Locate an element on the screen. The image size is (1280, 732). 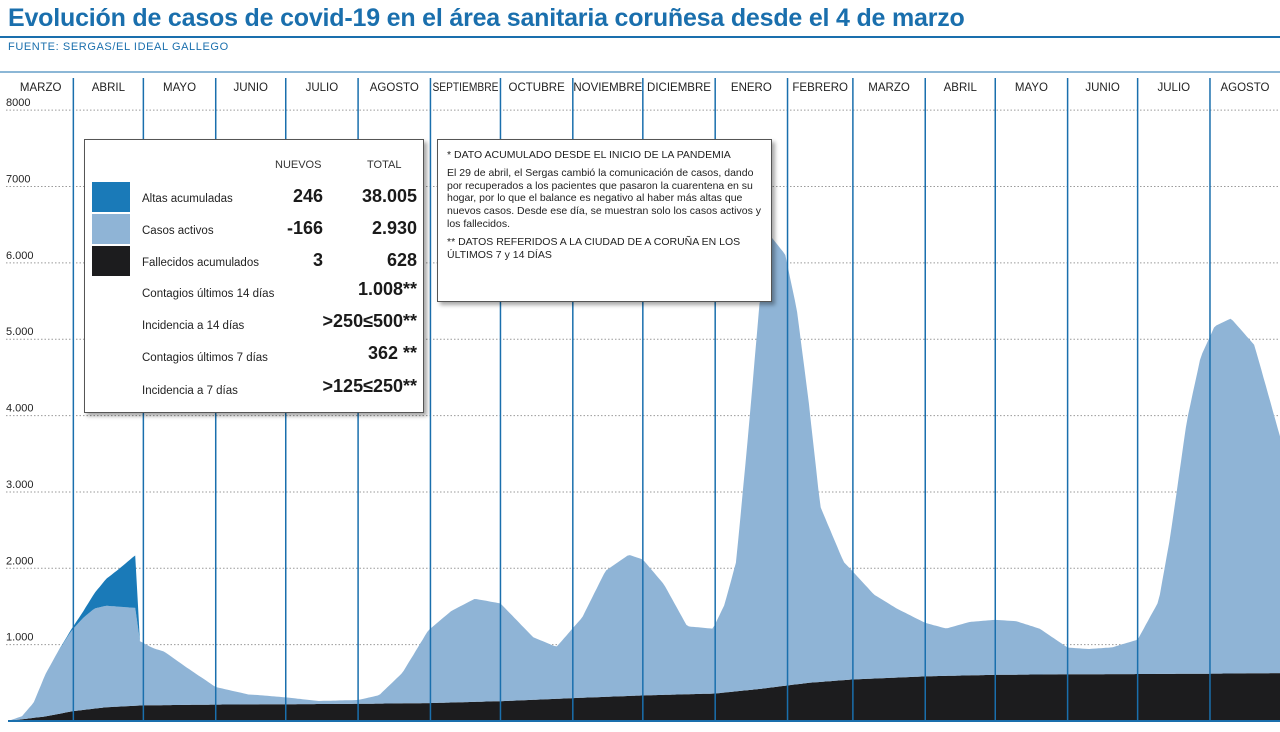
legend-total-value: 628 is located at coordinates (401, 260).